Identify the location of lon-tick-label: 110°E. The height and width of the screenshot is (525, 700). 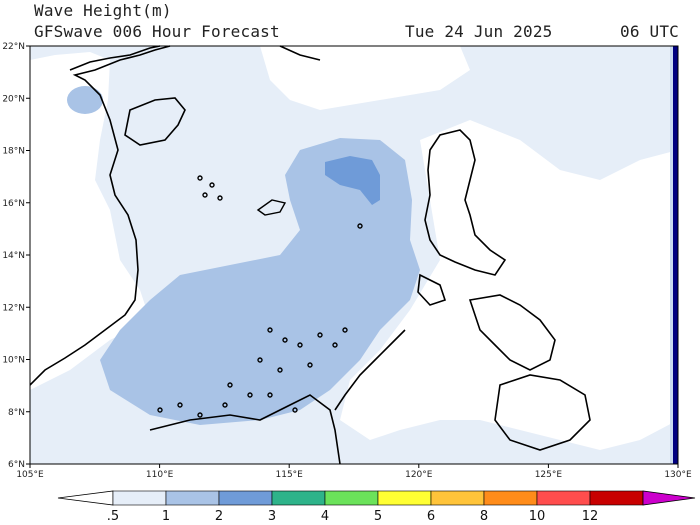
(160, 475).